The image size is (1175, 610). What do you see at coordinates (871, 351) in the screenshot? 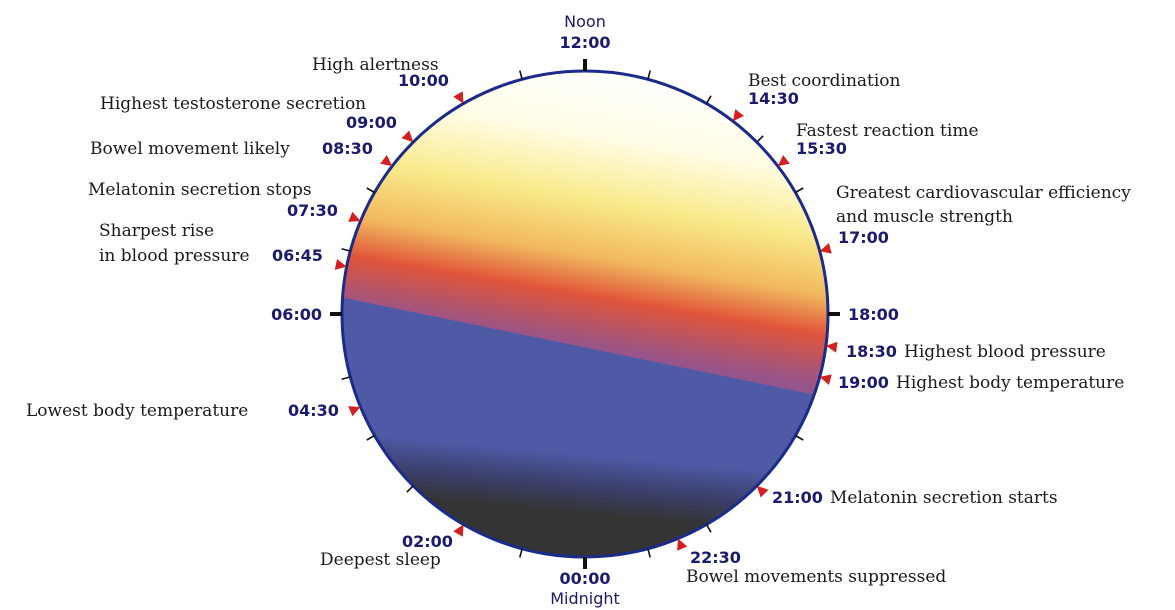
I see `event-time: 18:30` at bounding box center [871, 351].